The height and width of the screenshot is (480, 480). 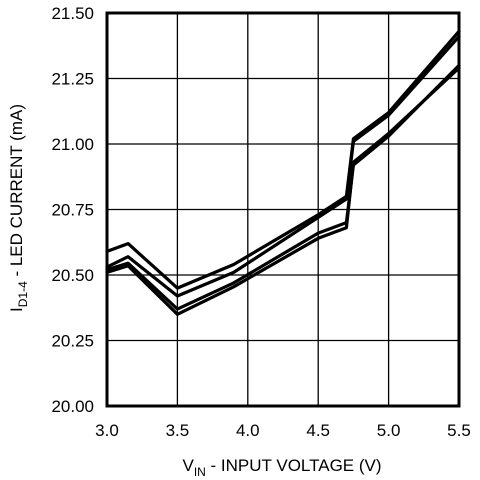 What do you see at coordinates (72, 341) in the screenshot?
I see `y-tick-label: 20.25` at bounding box center [72, 341].